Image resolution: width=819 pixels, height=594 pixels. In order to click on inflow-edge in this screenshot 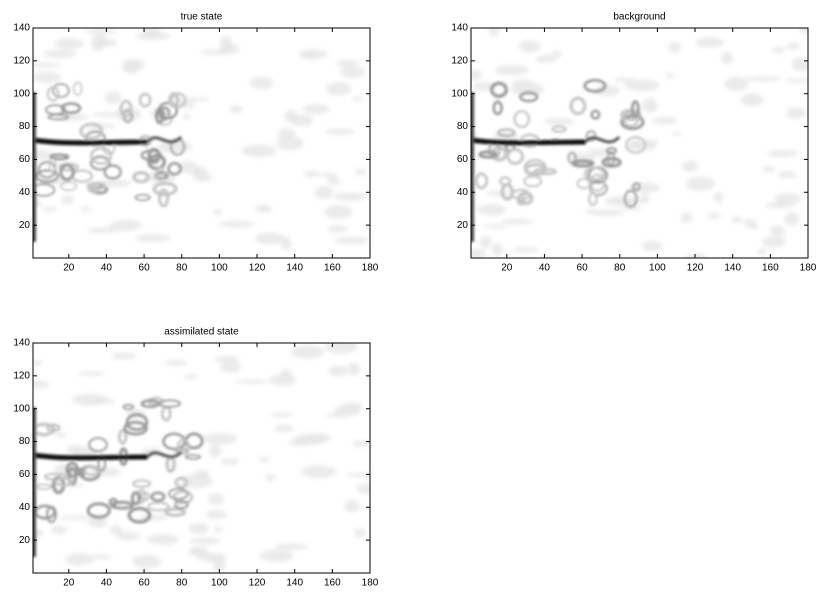, I will do `click(472, 167)`.